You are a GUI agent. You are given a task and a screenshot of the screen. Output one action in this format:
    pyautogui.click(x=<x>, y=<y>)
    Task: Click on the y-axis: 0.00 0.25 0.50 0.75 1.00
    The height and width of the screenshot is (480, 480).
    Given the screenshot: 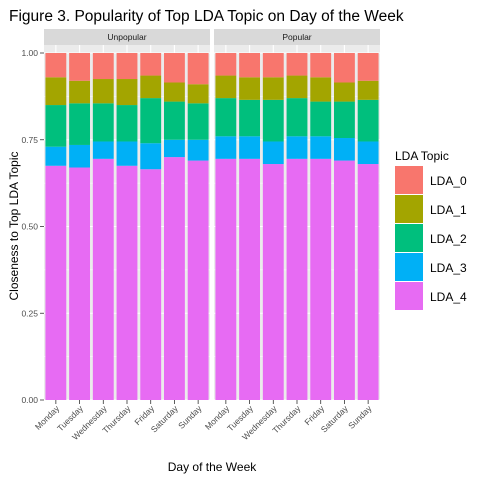 What is the action you would take?
    pyautogui.click(x=32, y=226)
    